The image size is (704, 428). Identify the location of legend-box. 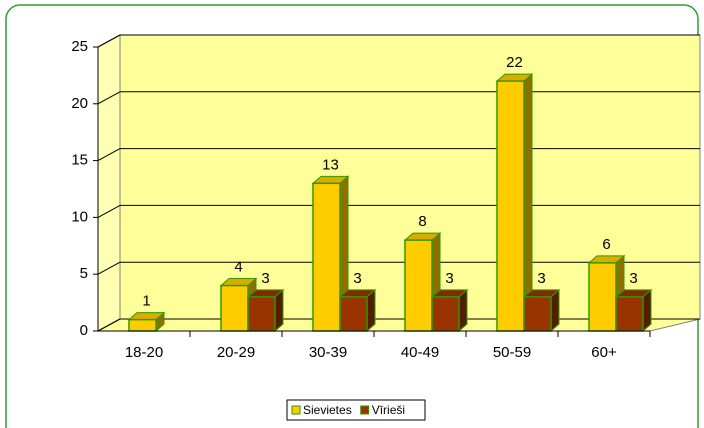
(356, 410).